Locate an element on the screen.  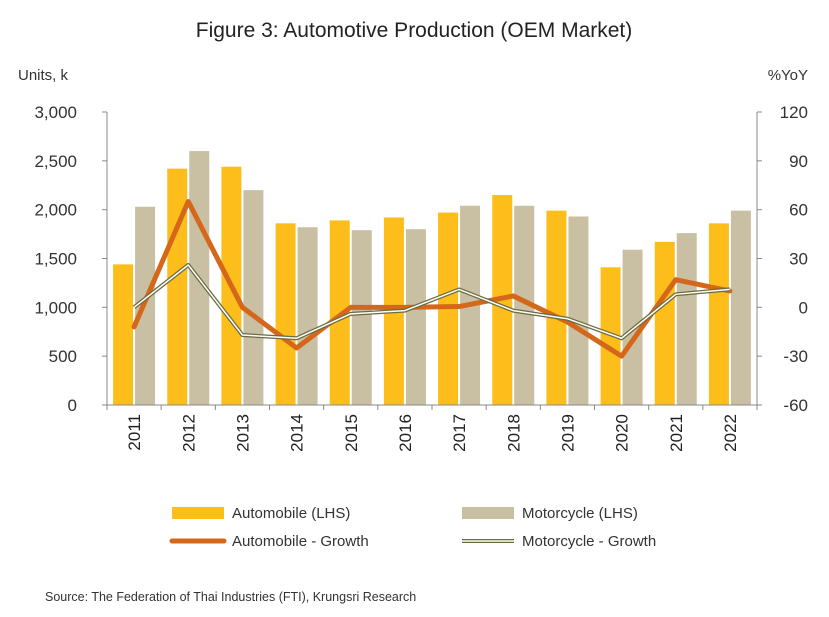
x-tick-label-2012: 2012 is located at coordinates (188, 433).